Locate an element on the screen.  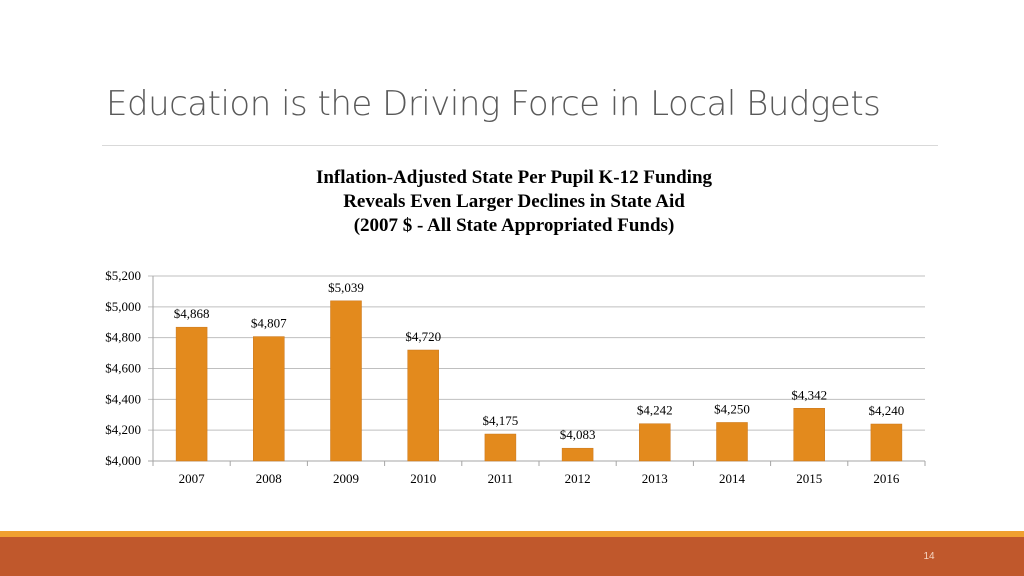
y-tick-label: $5,200 is located at coordinates (123, 275).